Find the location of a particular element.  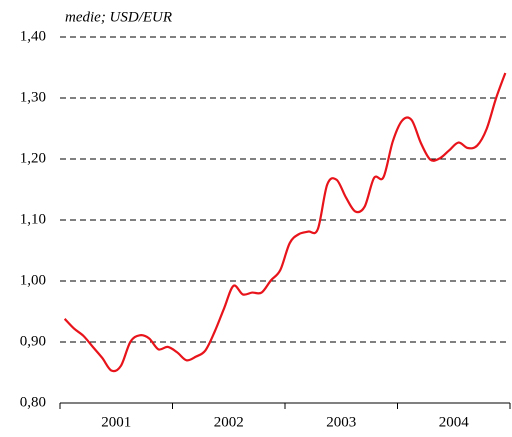

x-tick-label: 2001 is located at coordinates (116, 422).